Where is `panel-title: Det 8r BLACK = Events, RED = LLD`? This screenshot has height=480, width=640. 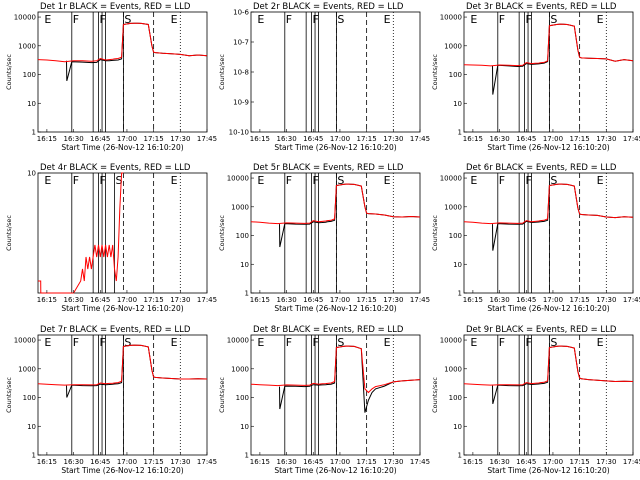 panel-title: Det 8r BLACK = Events, RED = LLD is located at coordinates (328, 330).